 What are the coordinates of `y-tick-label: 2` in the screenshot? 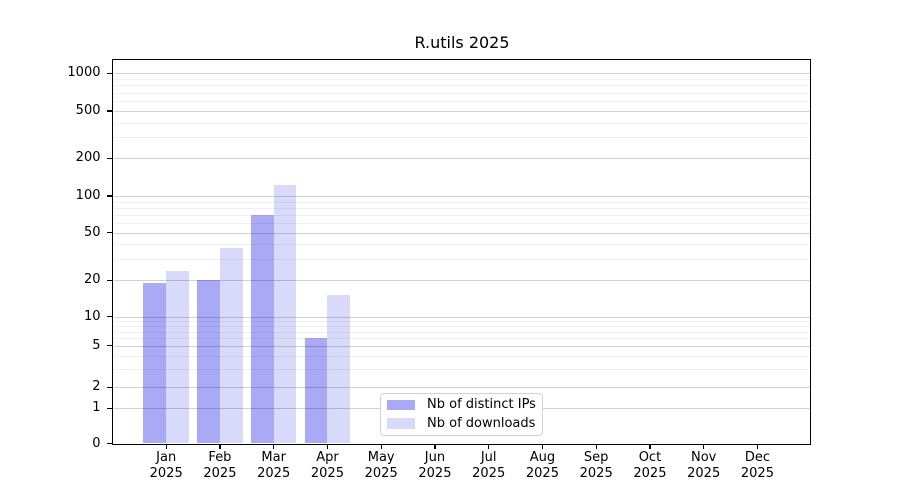 It's located at (96, 387).